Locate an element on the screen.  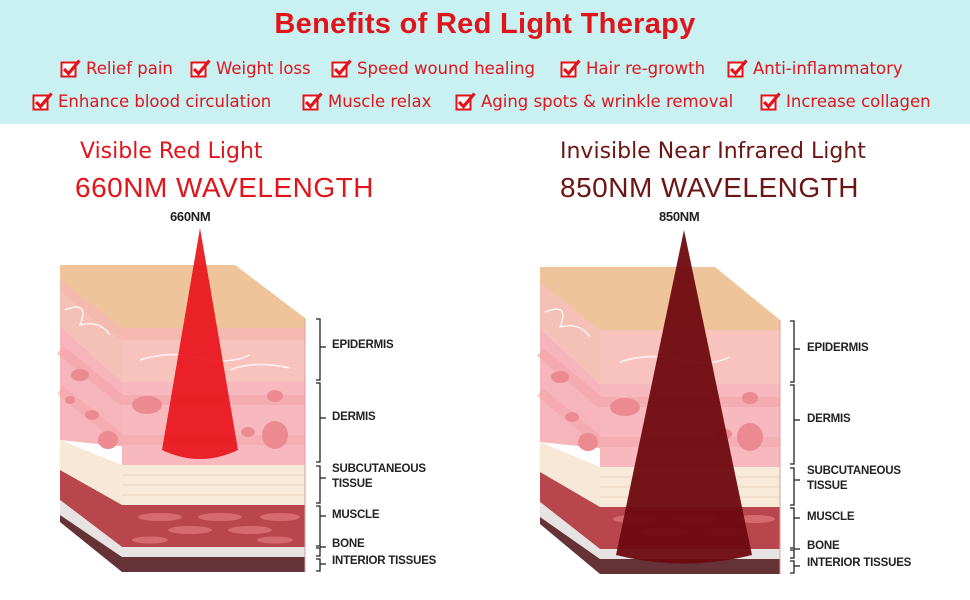
benefit-item: Muscle relax is located at coordinates (366, 101).